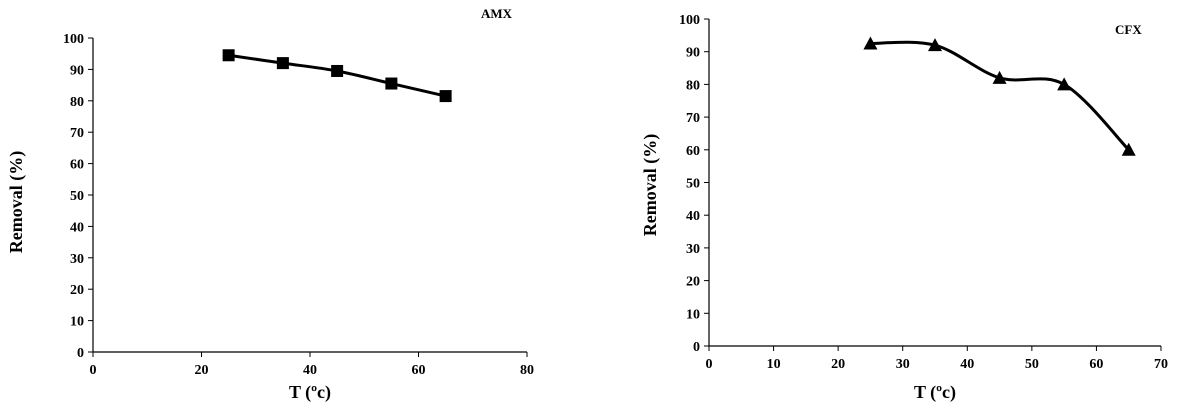 Image resolution: width=1179 pixels, height=406 pixels. Describe the element at coordinates (1032, 364) in the screenshot. I see `x-tick-label: 50` at that location.